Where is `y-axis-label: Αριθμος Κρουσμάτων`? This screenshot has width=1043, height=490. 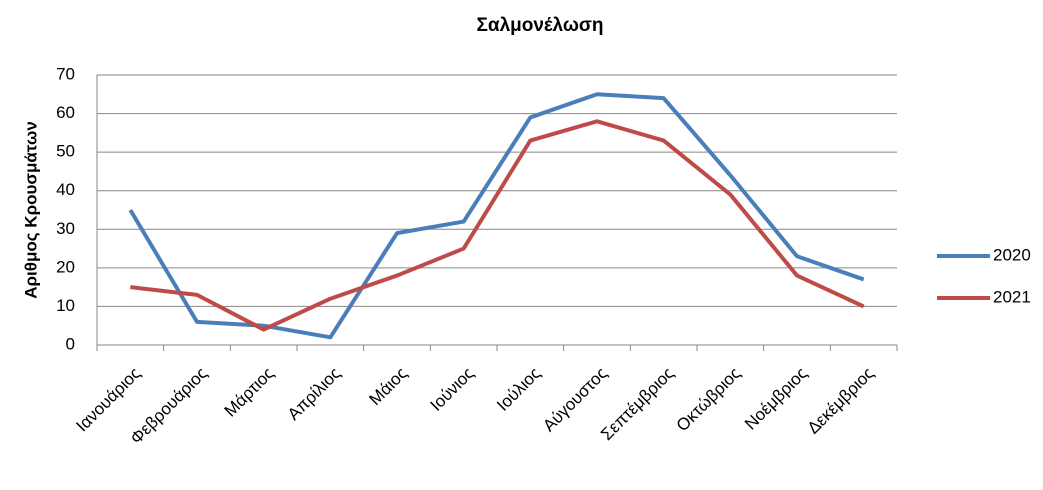
y-axis-label: Αριθμος Κρουσμάτων is located at coordinates (30, 210).